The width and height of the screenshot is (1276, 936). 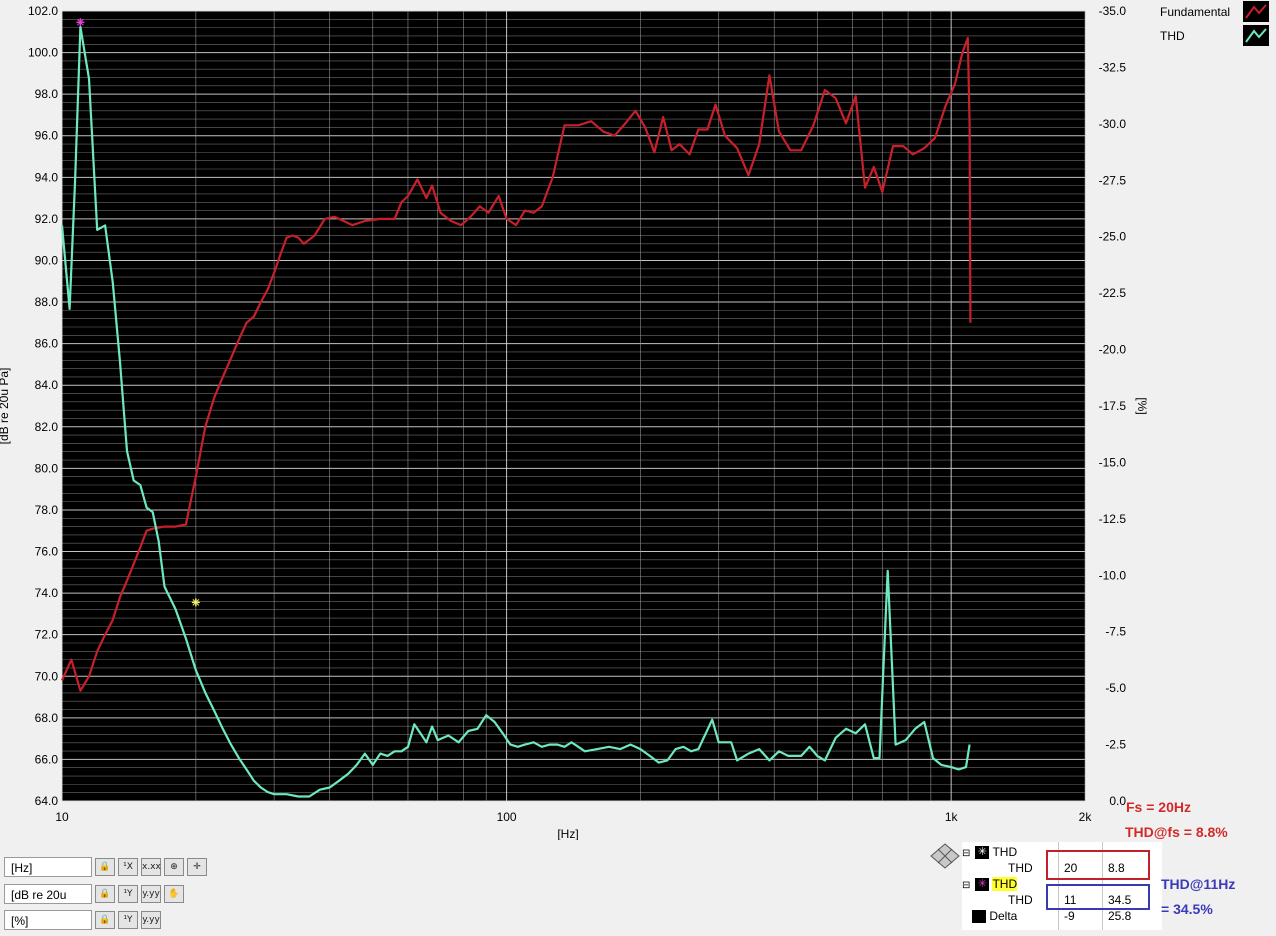 What do you see at coordinates (174, 867) in the screenshot?
I see `zoom-button: ⊕` at bounding box center [174, 867].